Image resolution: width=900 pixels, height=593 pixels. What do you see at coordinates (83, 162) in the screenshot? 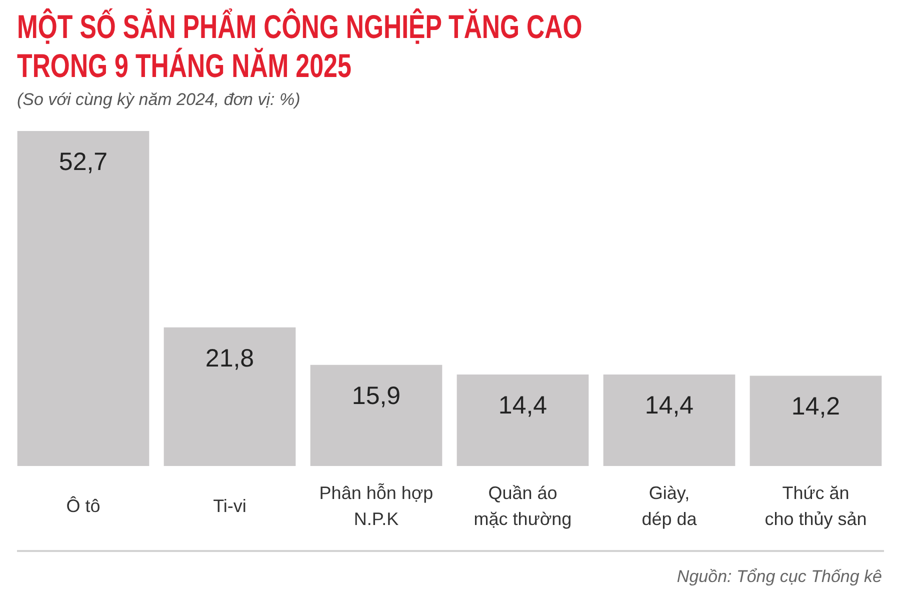
I see `data-label: 52,7` at bounding box center [83, 162].